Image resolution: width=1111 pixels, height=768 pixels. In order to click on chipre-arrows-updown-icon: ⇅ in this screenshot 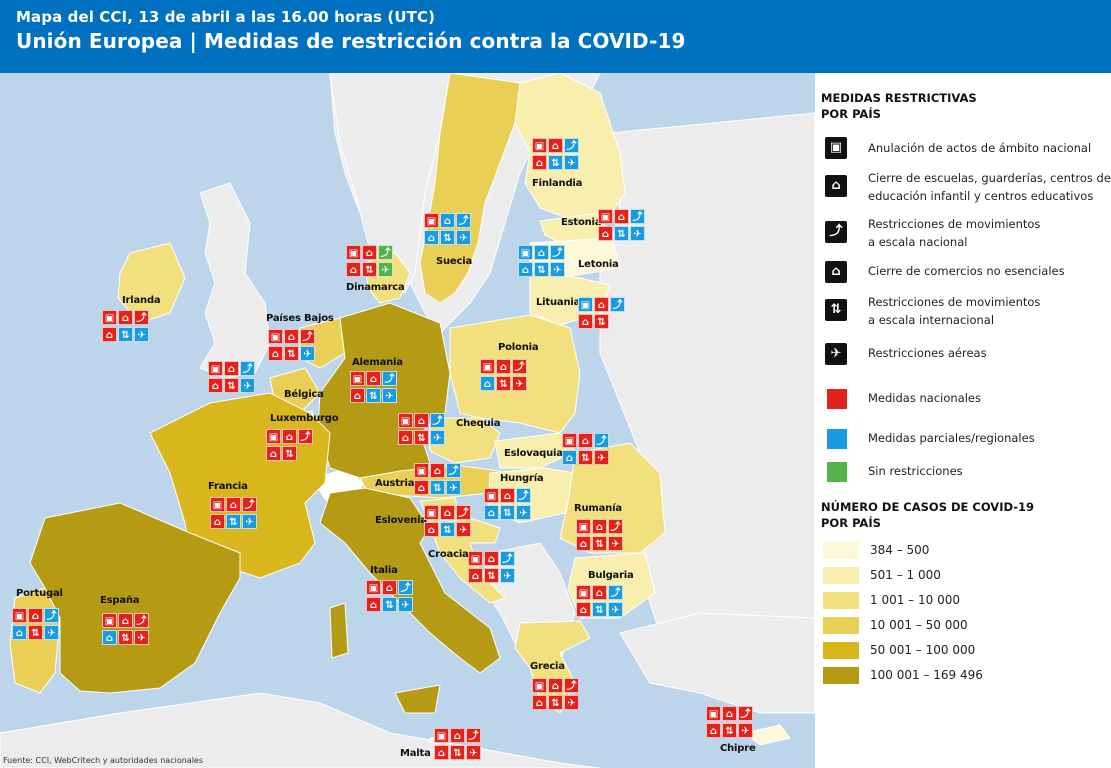, I will do `click(729, 730)`.